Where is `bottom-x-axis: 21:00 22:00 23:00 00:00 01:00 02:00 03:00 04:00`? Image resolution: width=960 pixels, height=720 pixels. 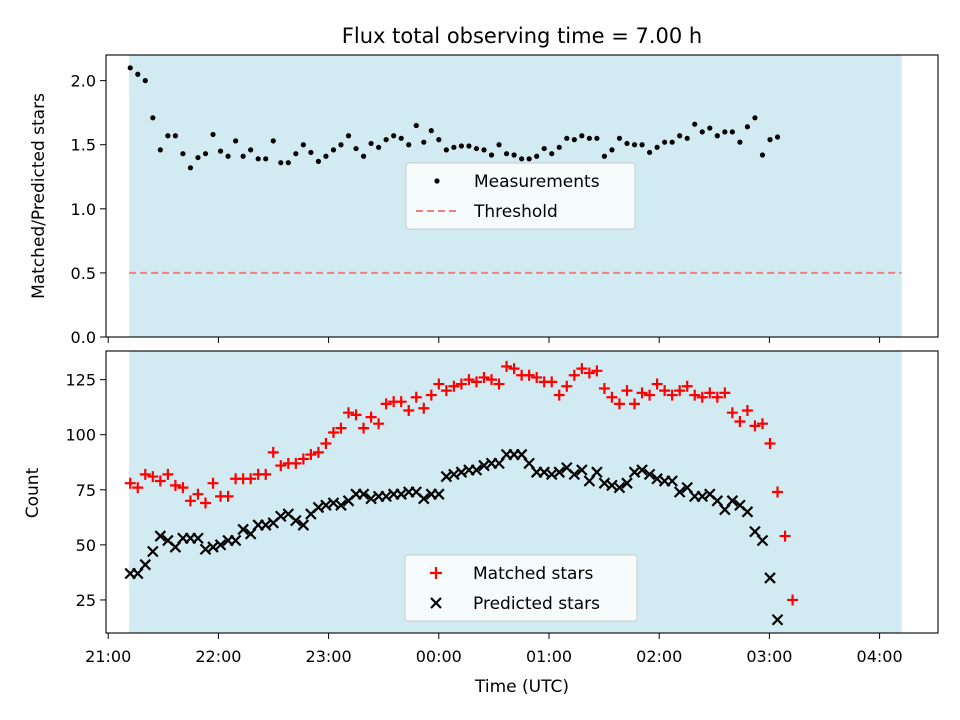 bottom-x-axis: 21:00 22:00 23:00 00:00 01:00 02:00 03:00 04:00 is located at coordinates (494, 649).